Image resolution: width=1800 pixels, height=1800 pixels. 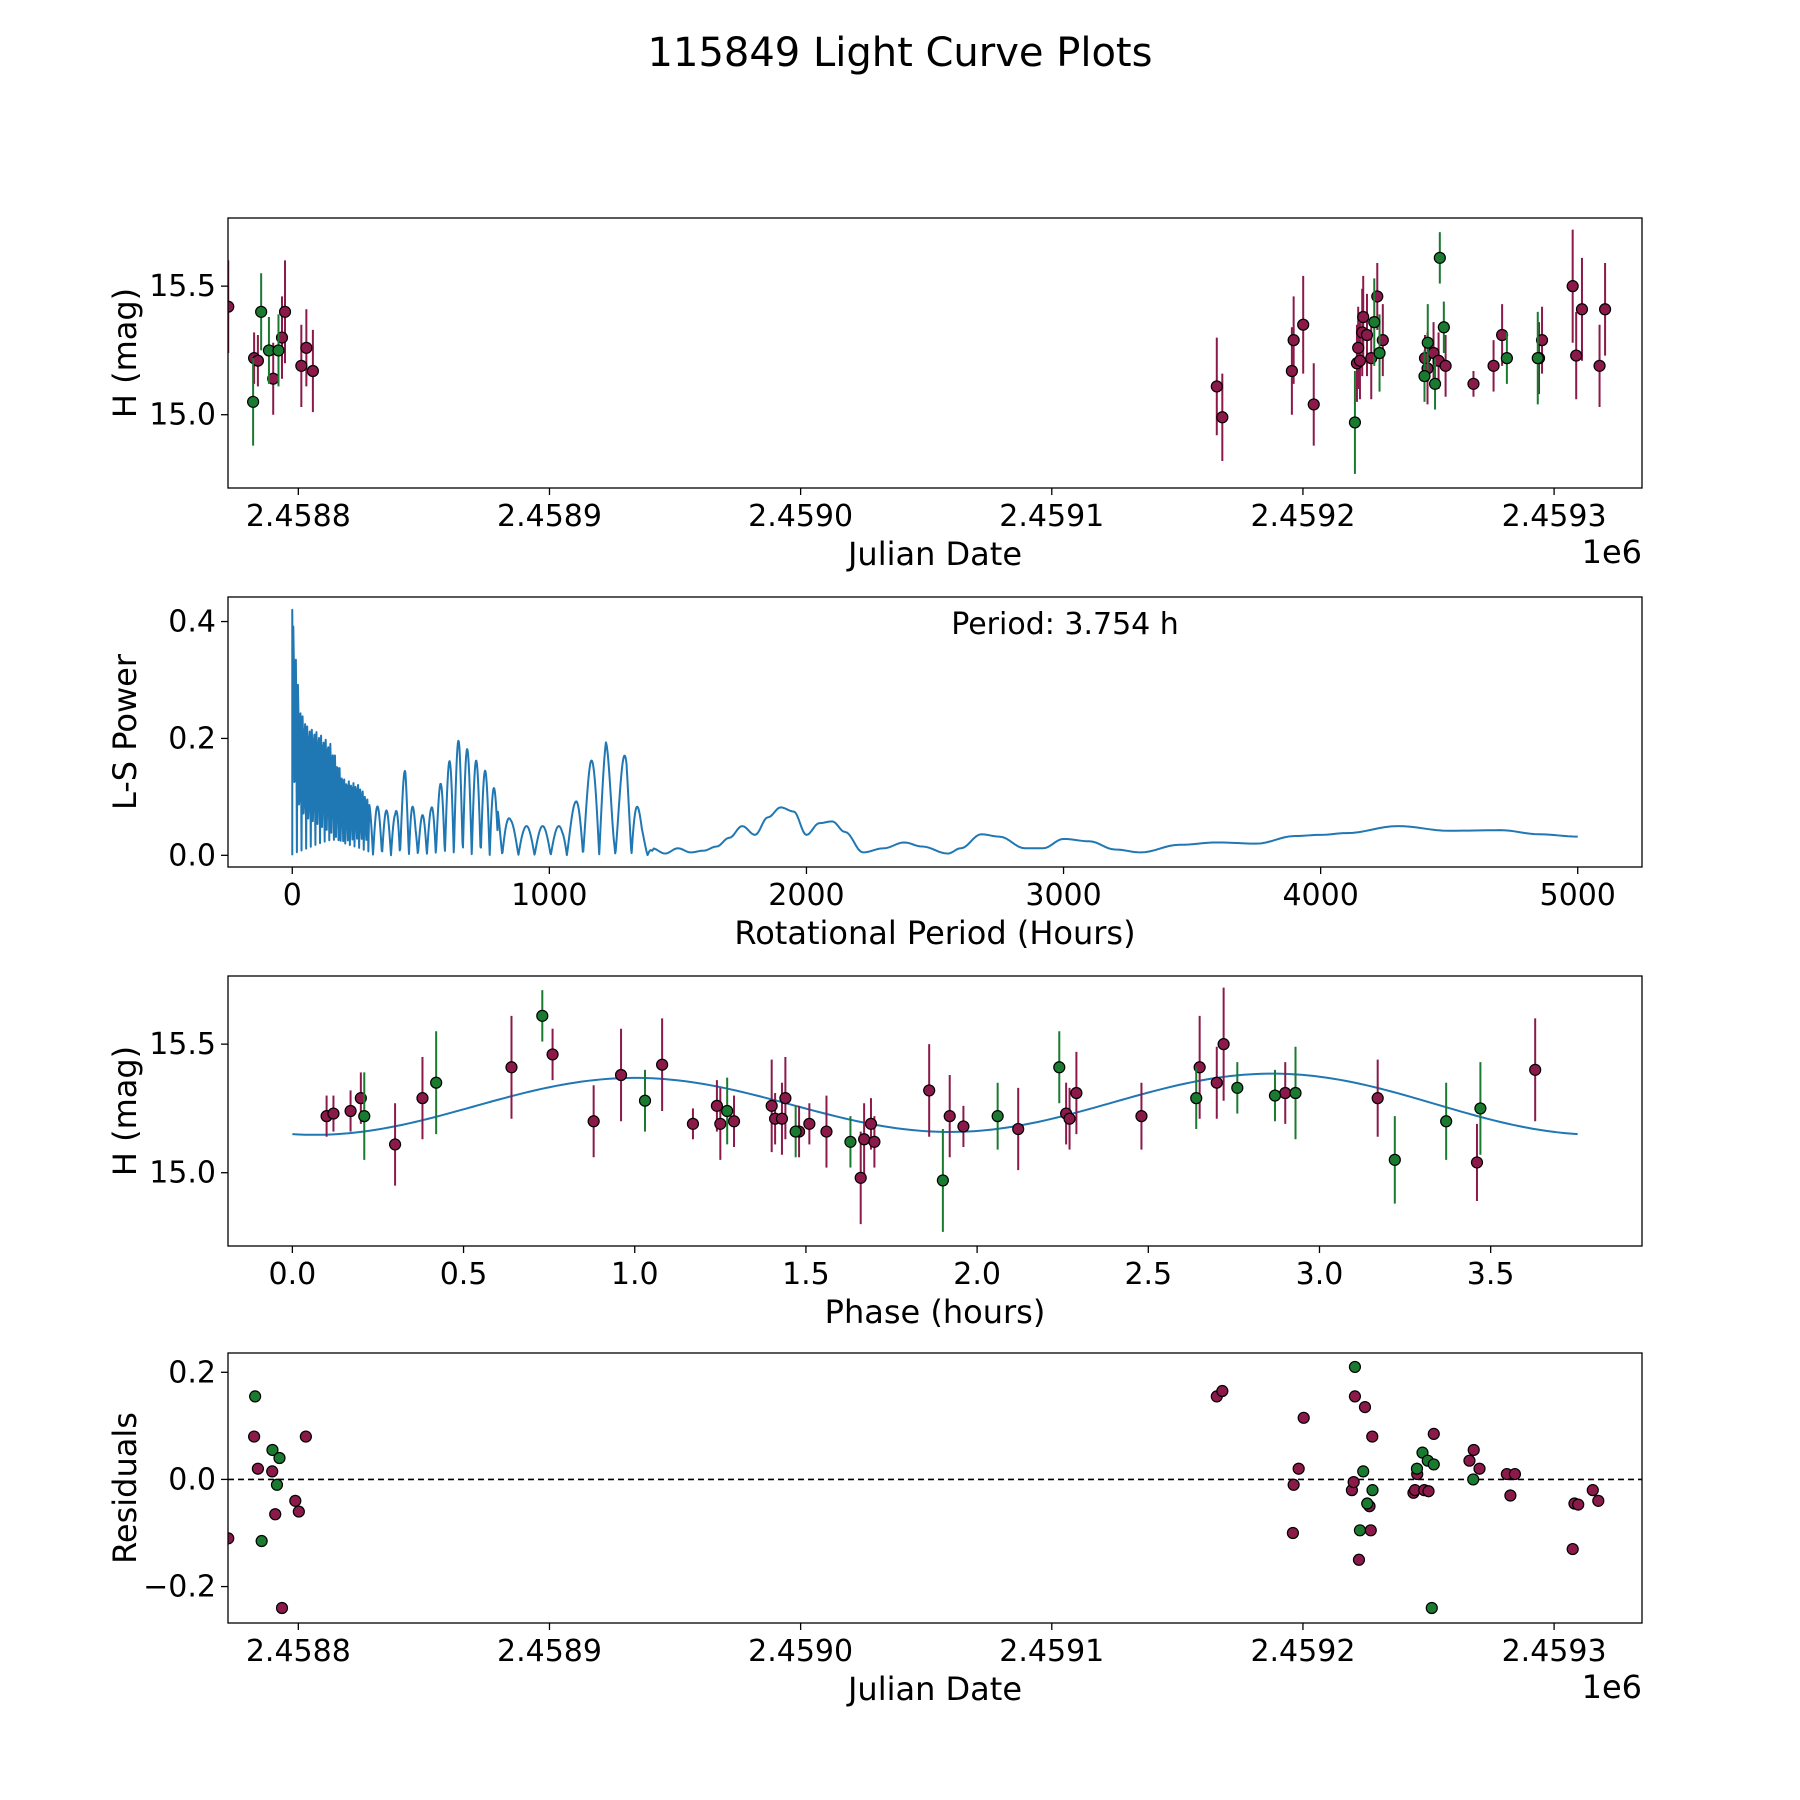 What do you see at coordinates (1148, 1274) in the screenshot?
I see `x-tick-label: 2.5` at bounding box center [1148, 1274].